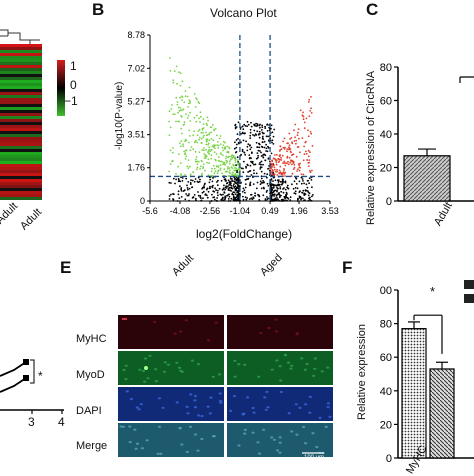 This screenshot has height=476, width=474. Describe the element at coordinates (372, 9) in the screenshot. I see `panel-letter-c: C` at that location.